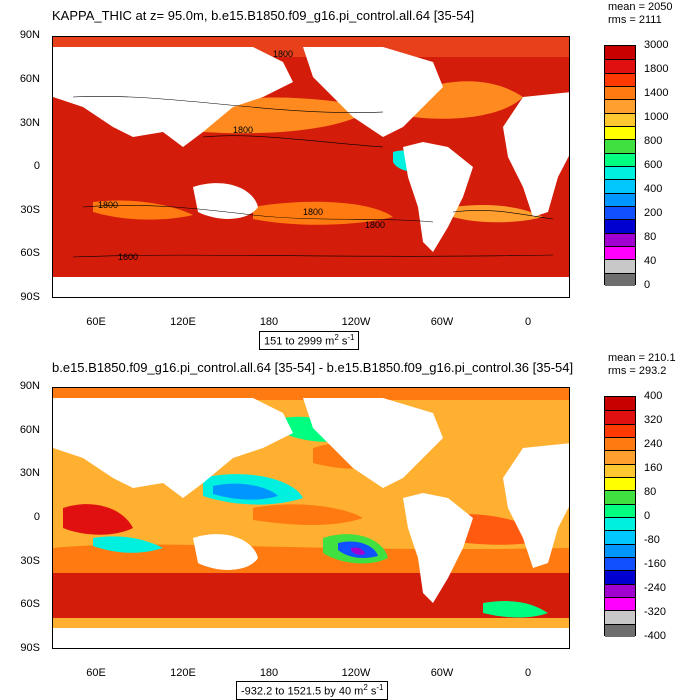 This screenshot has height=700, width=700. I want to click on bottom-lon-label-60w: 60W, so click(442, 673).